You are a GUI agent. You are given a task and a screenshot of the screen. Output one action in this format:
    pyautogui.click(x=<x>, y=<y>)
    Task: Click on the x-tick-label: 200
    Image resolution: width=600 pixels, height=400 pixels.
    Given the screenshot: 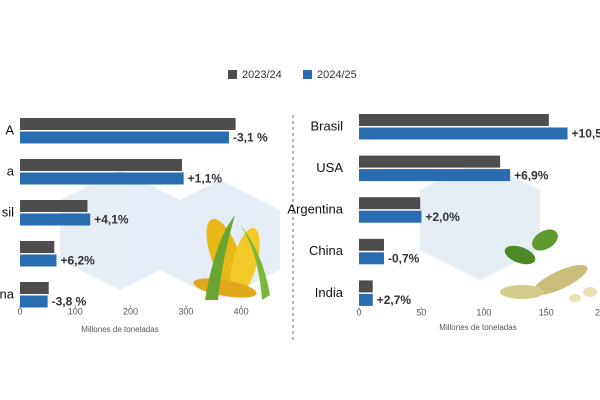 What is the action you would take?
    pyautogui.click(x=130, y=311)
    